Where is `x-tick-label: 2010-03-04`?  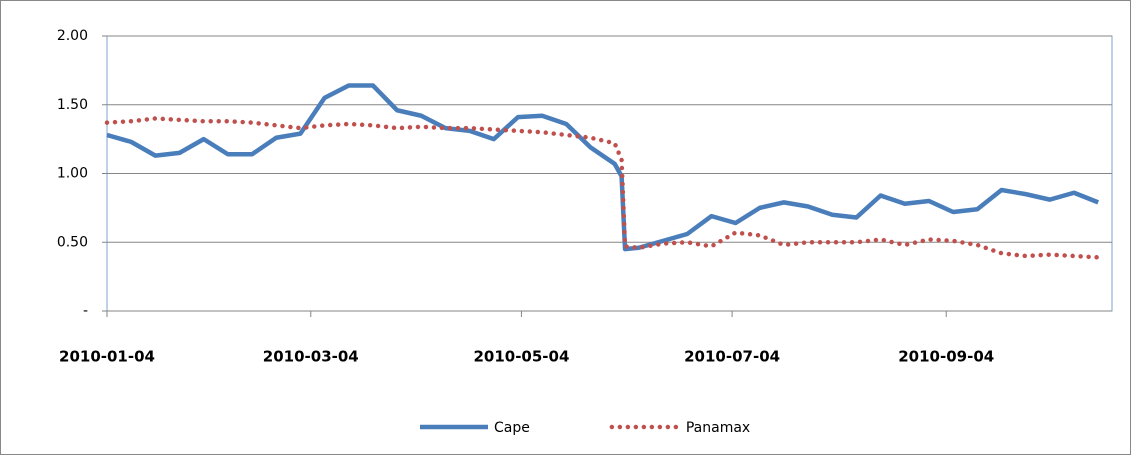
x-tick-label: 2010-03-04 is located at coordinates (311, 357).